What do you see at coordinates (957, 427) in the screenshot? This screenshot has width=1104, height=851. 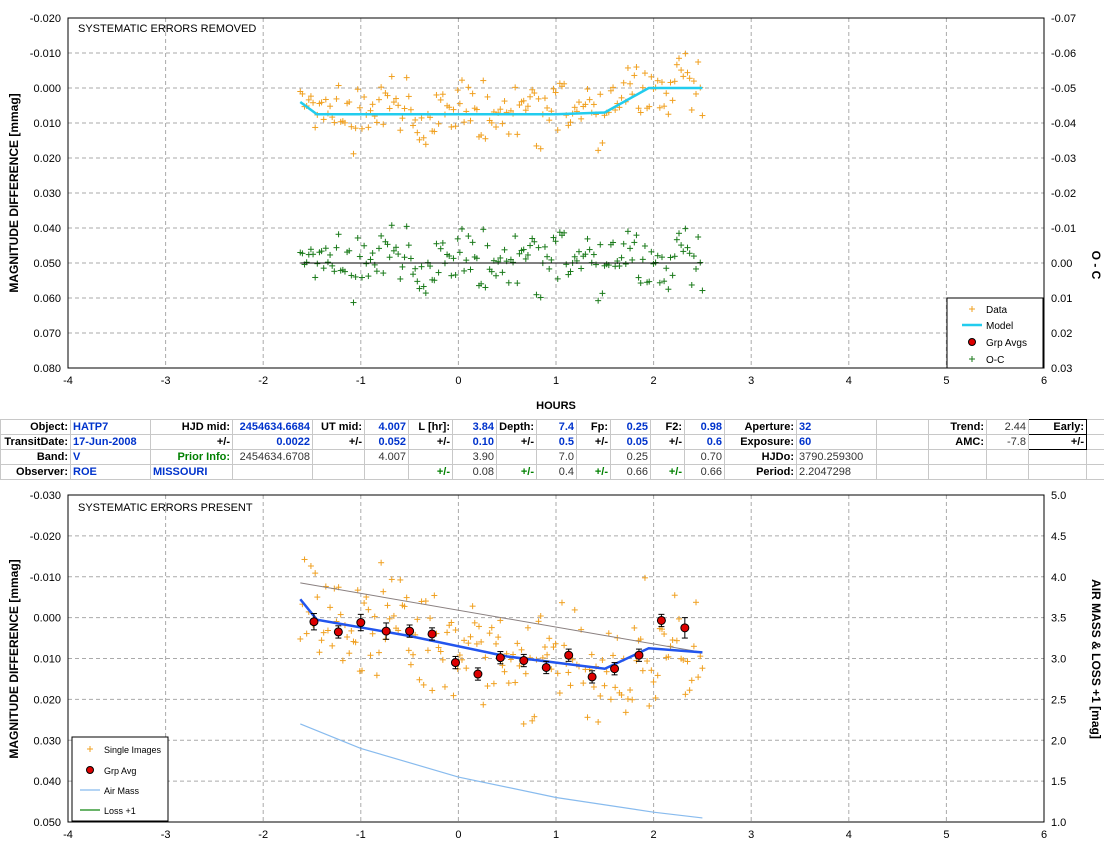 I see `info-cell: Trend:` at bounding box center [957, 427].